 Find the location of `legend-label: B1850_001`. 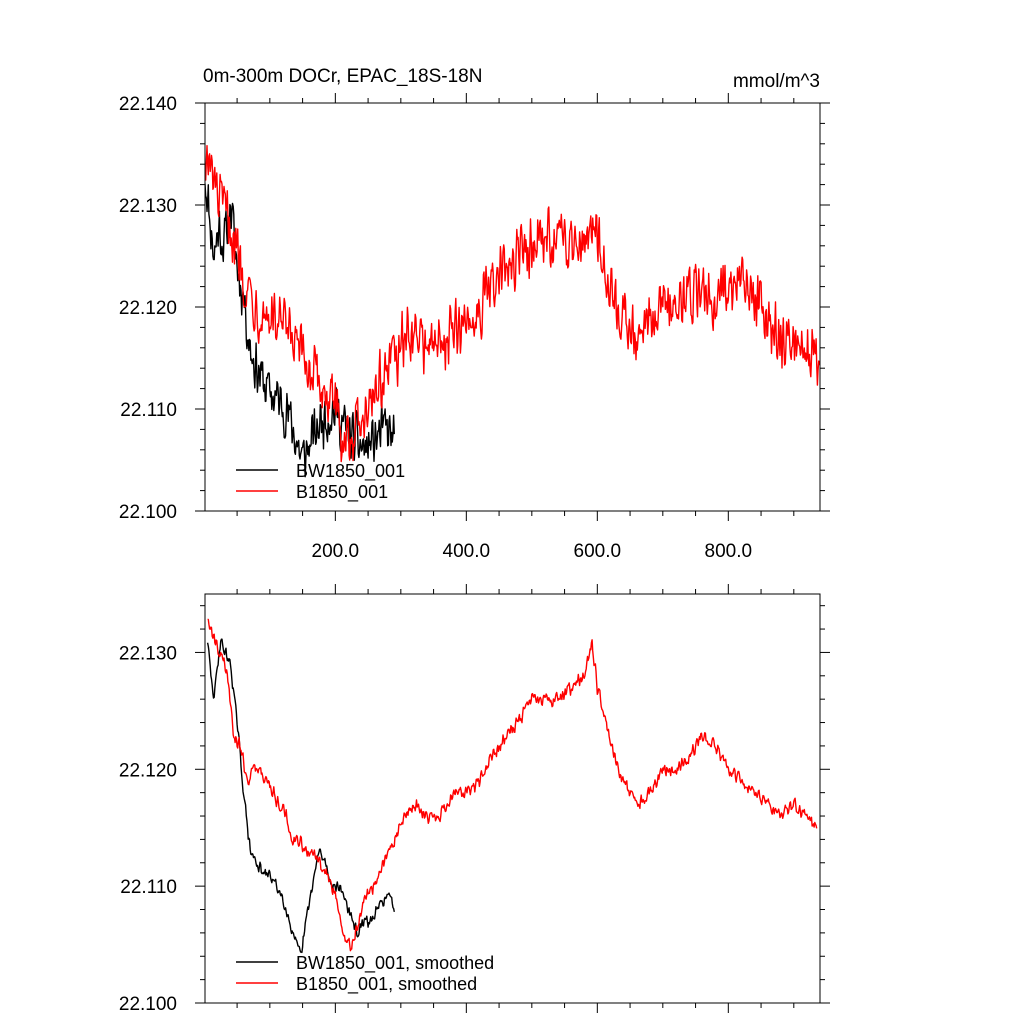

legend-label: B1850_001 is located at coordinates (342, 492).